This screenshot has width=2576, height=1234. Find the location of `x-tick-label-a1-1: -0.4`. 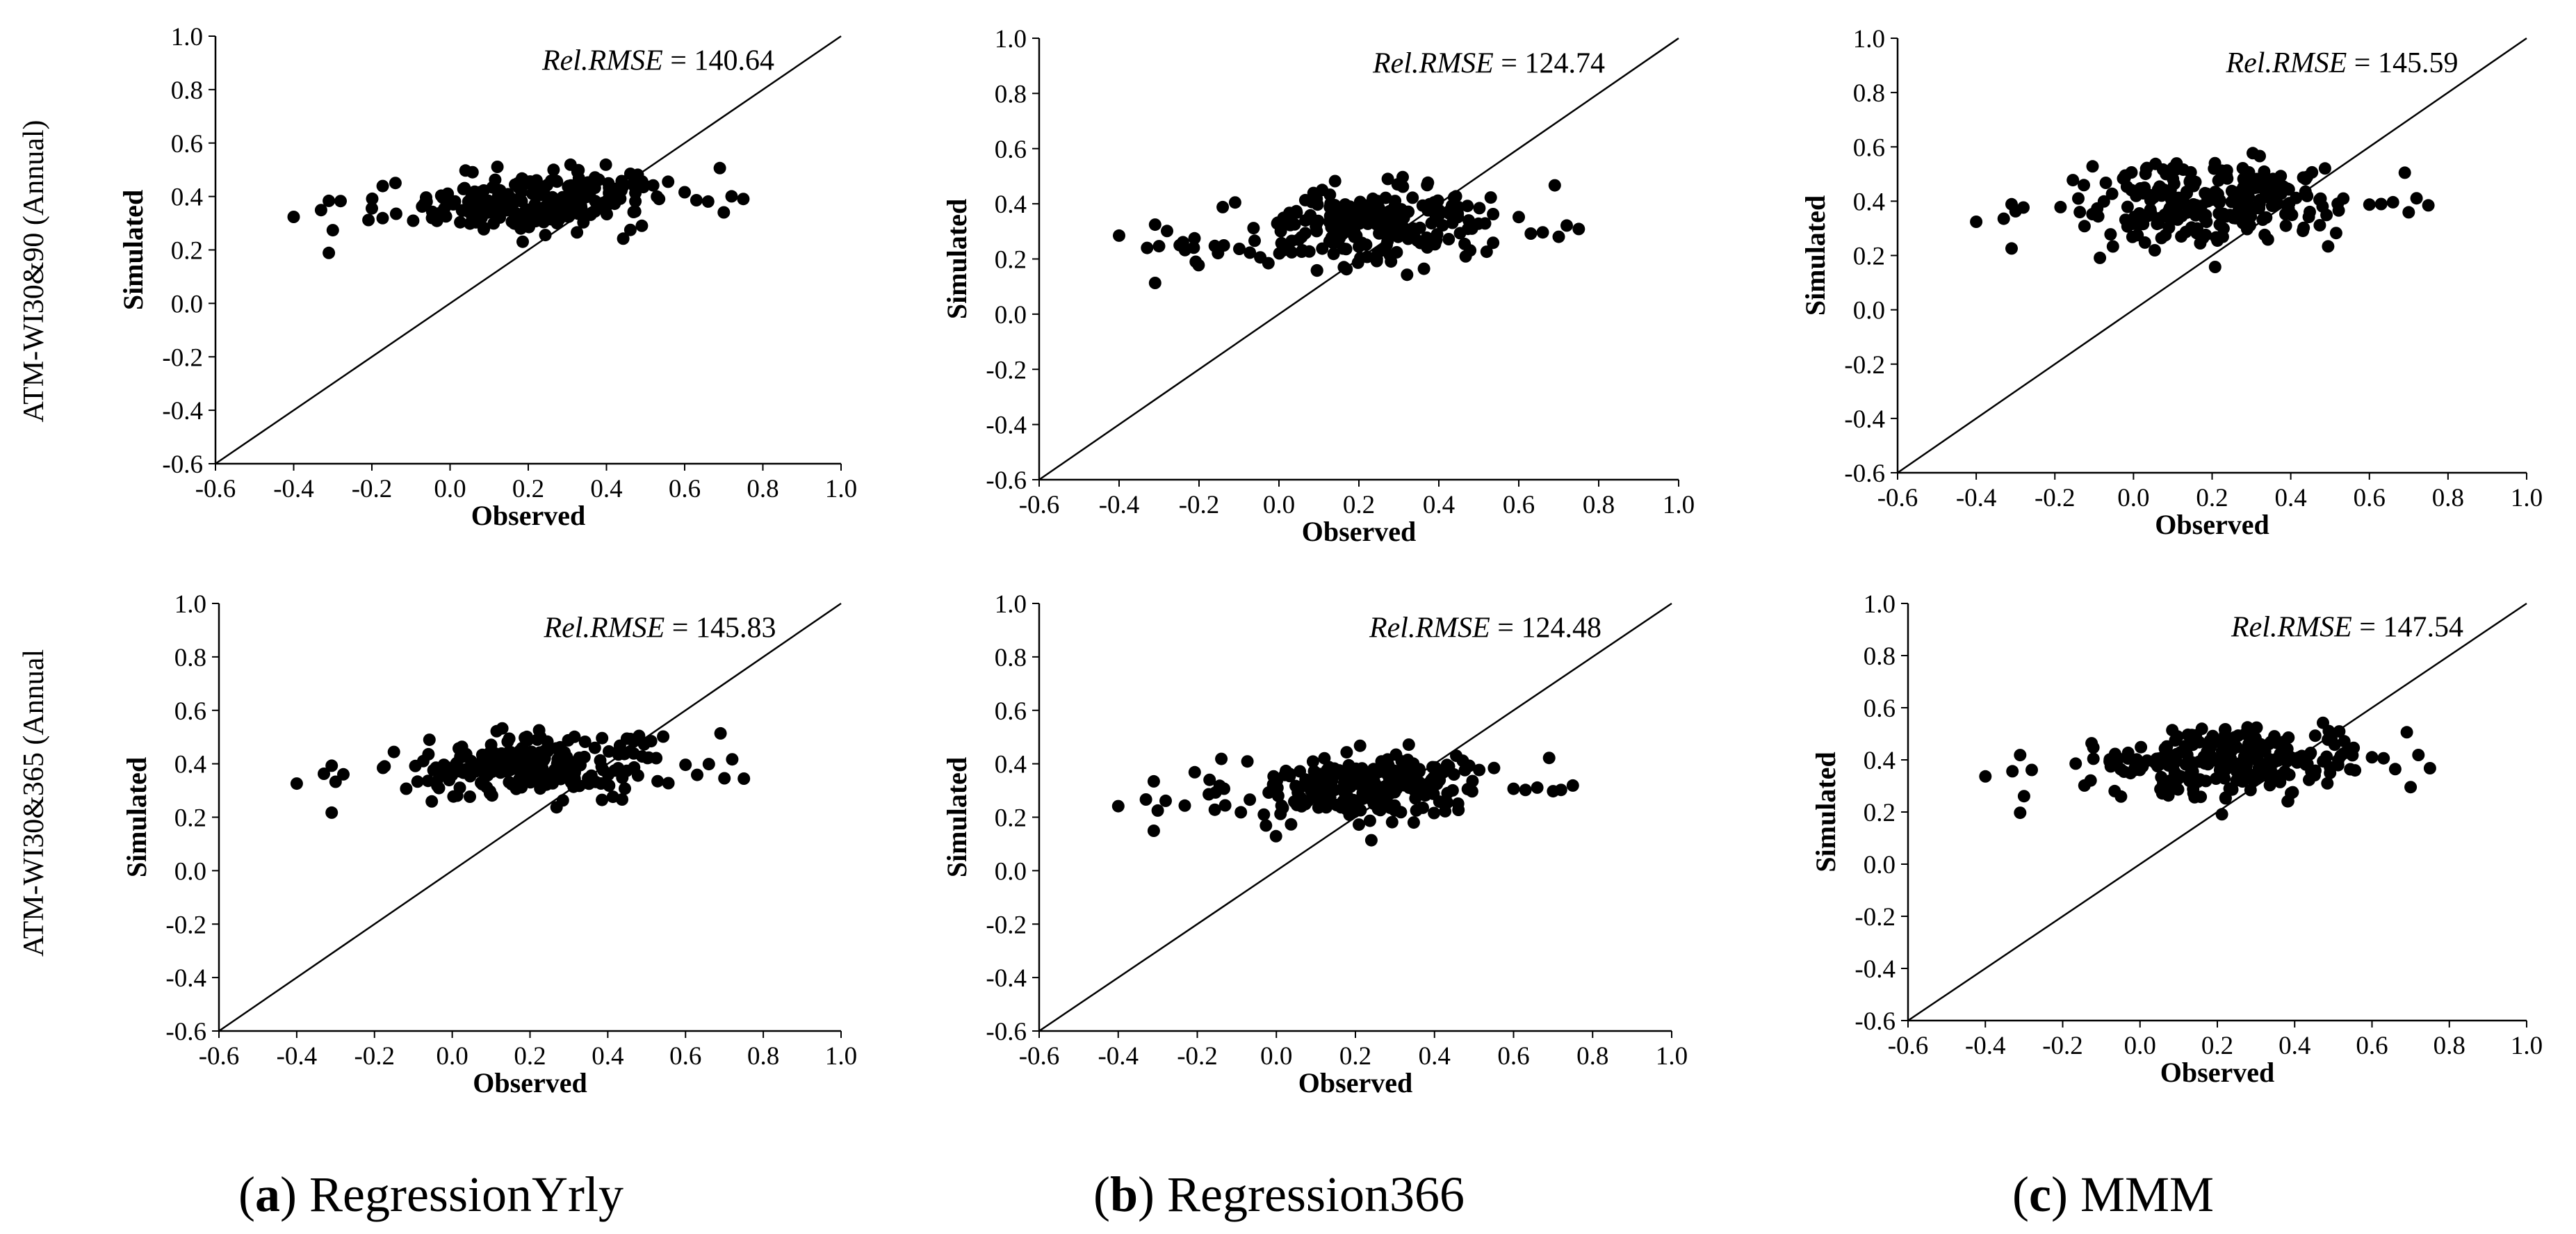

x-tick-label-a1-1: -0.4 is located at coordinates (293, 489).